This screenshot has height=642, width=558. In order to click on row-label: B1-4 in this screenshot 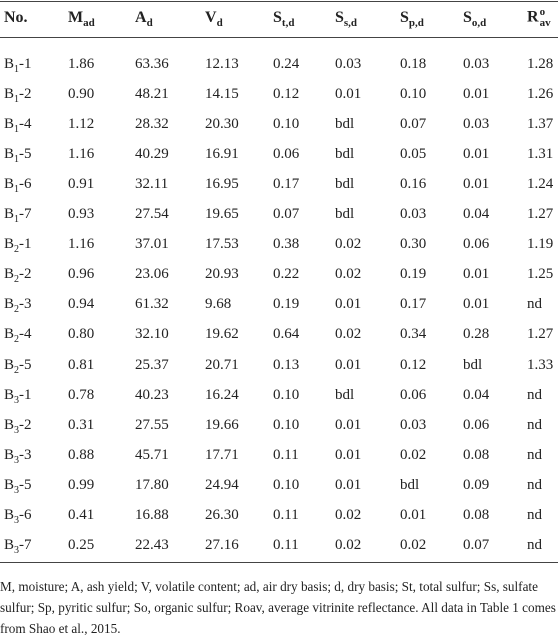, I will do `click(18, 125)`.